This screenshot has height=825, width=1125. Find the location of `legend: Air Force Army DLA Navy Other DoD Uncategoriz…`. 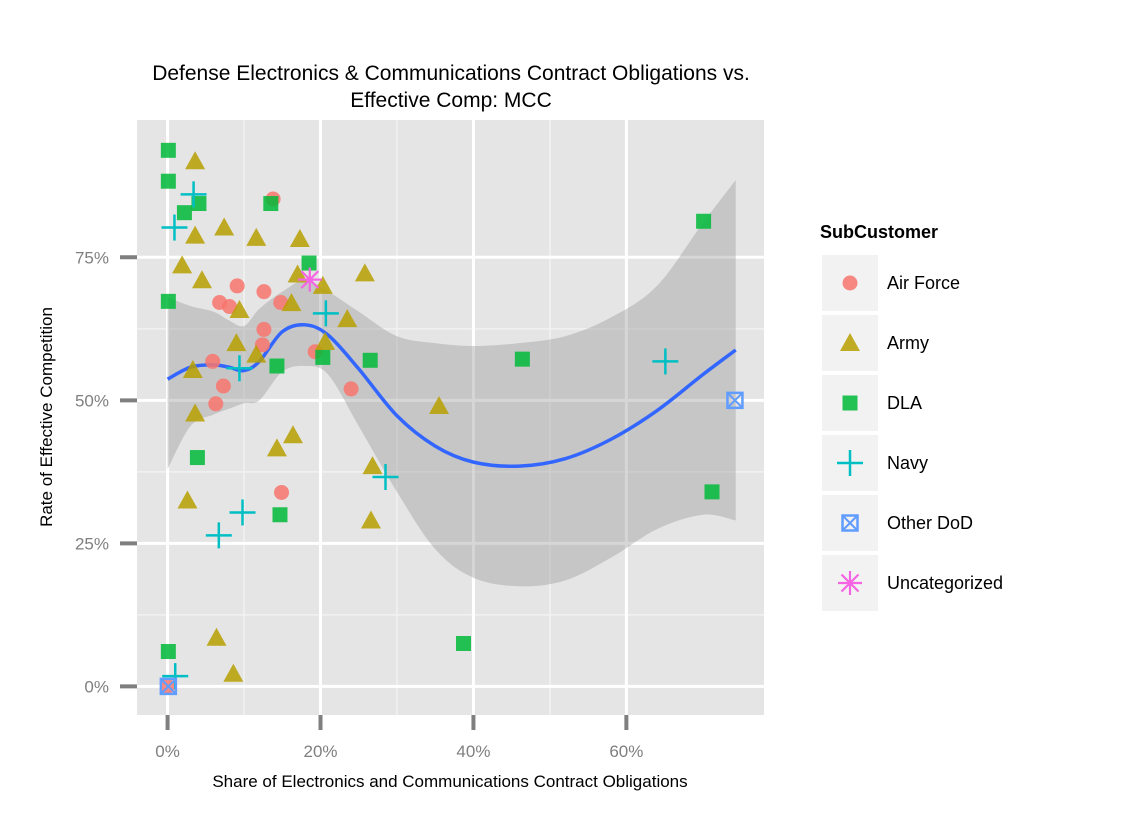

legend: Air Force Army DLA Navy Other DoD Uncategoriz… is located at coordinates (912, 433).